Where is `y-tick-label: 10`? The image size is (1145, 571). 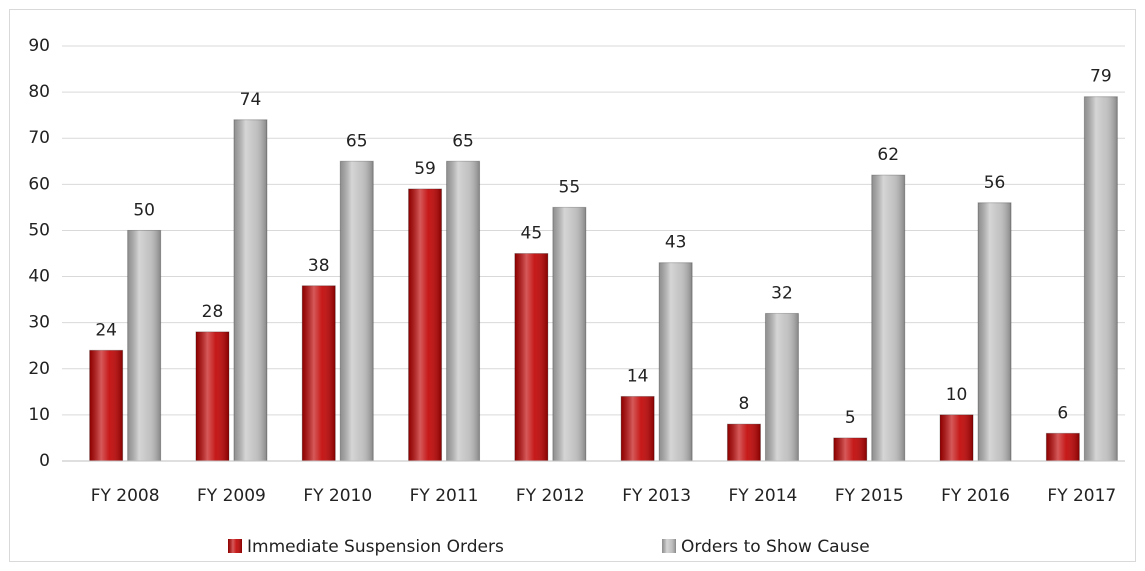 y-tick-label: 10 is located at coordinates (39, 415).